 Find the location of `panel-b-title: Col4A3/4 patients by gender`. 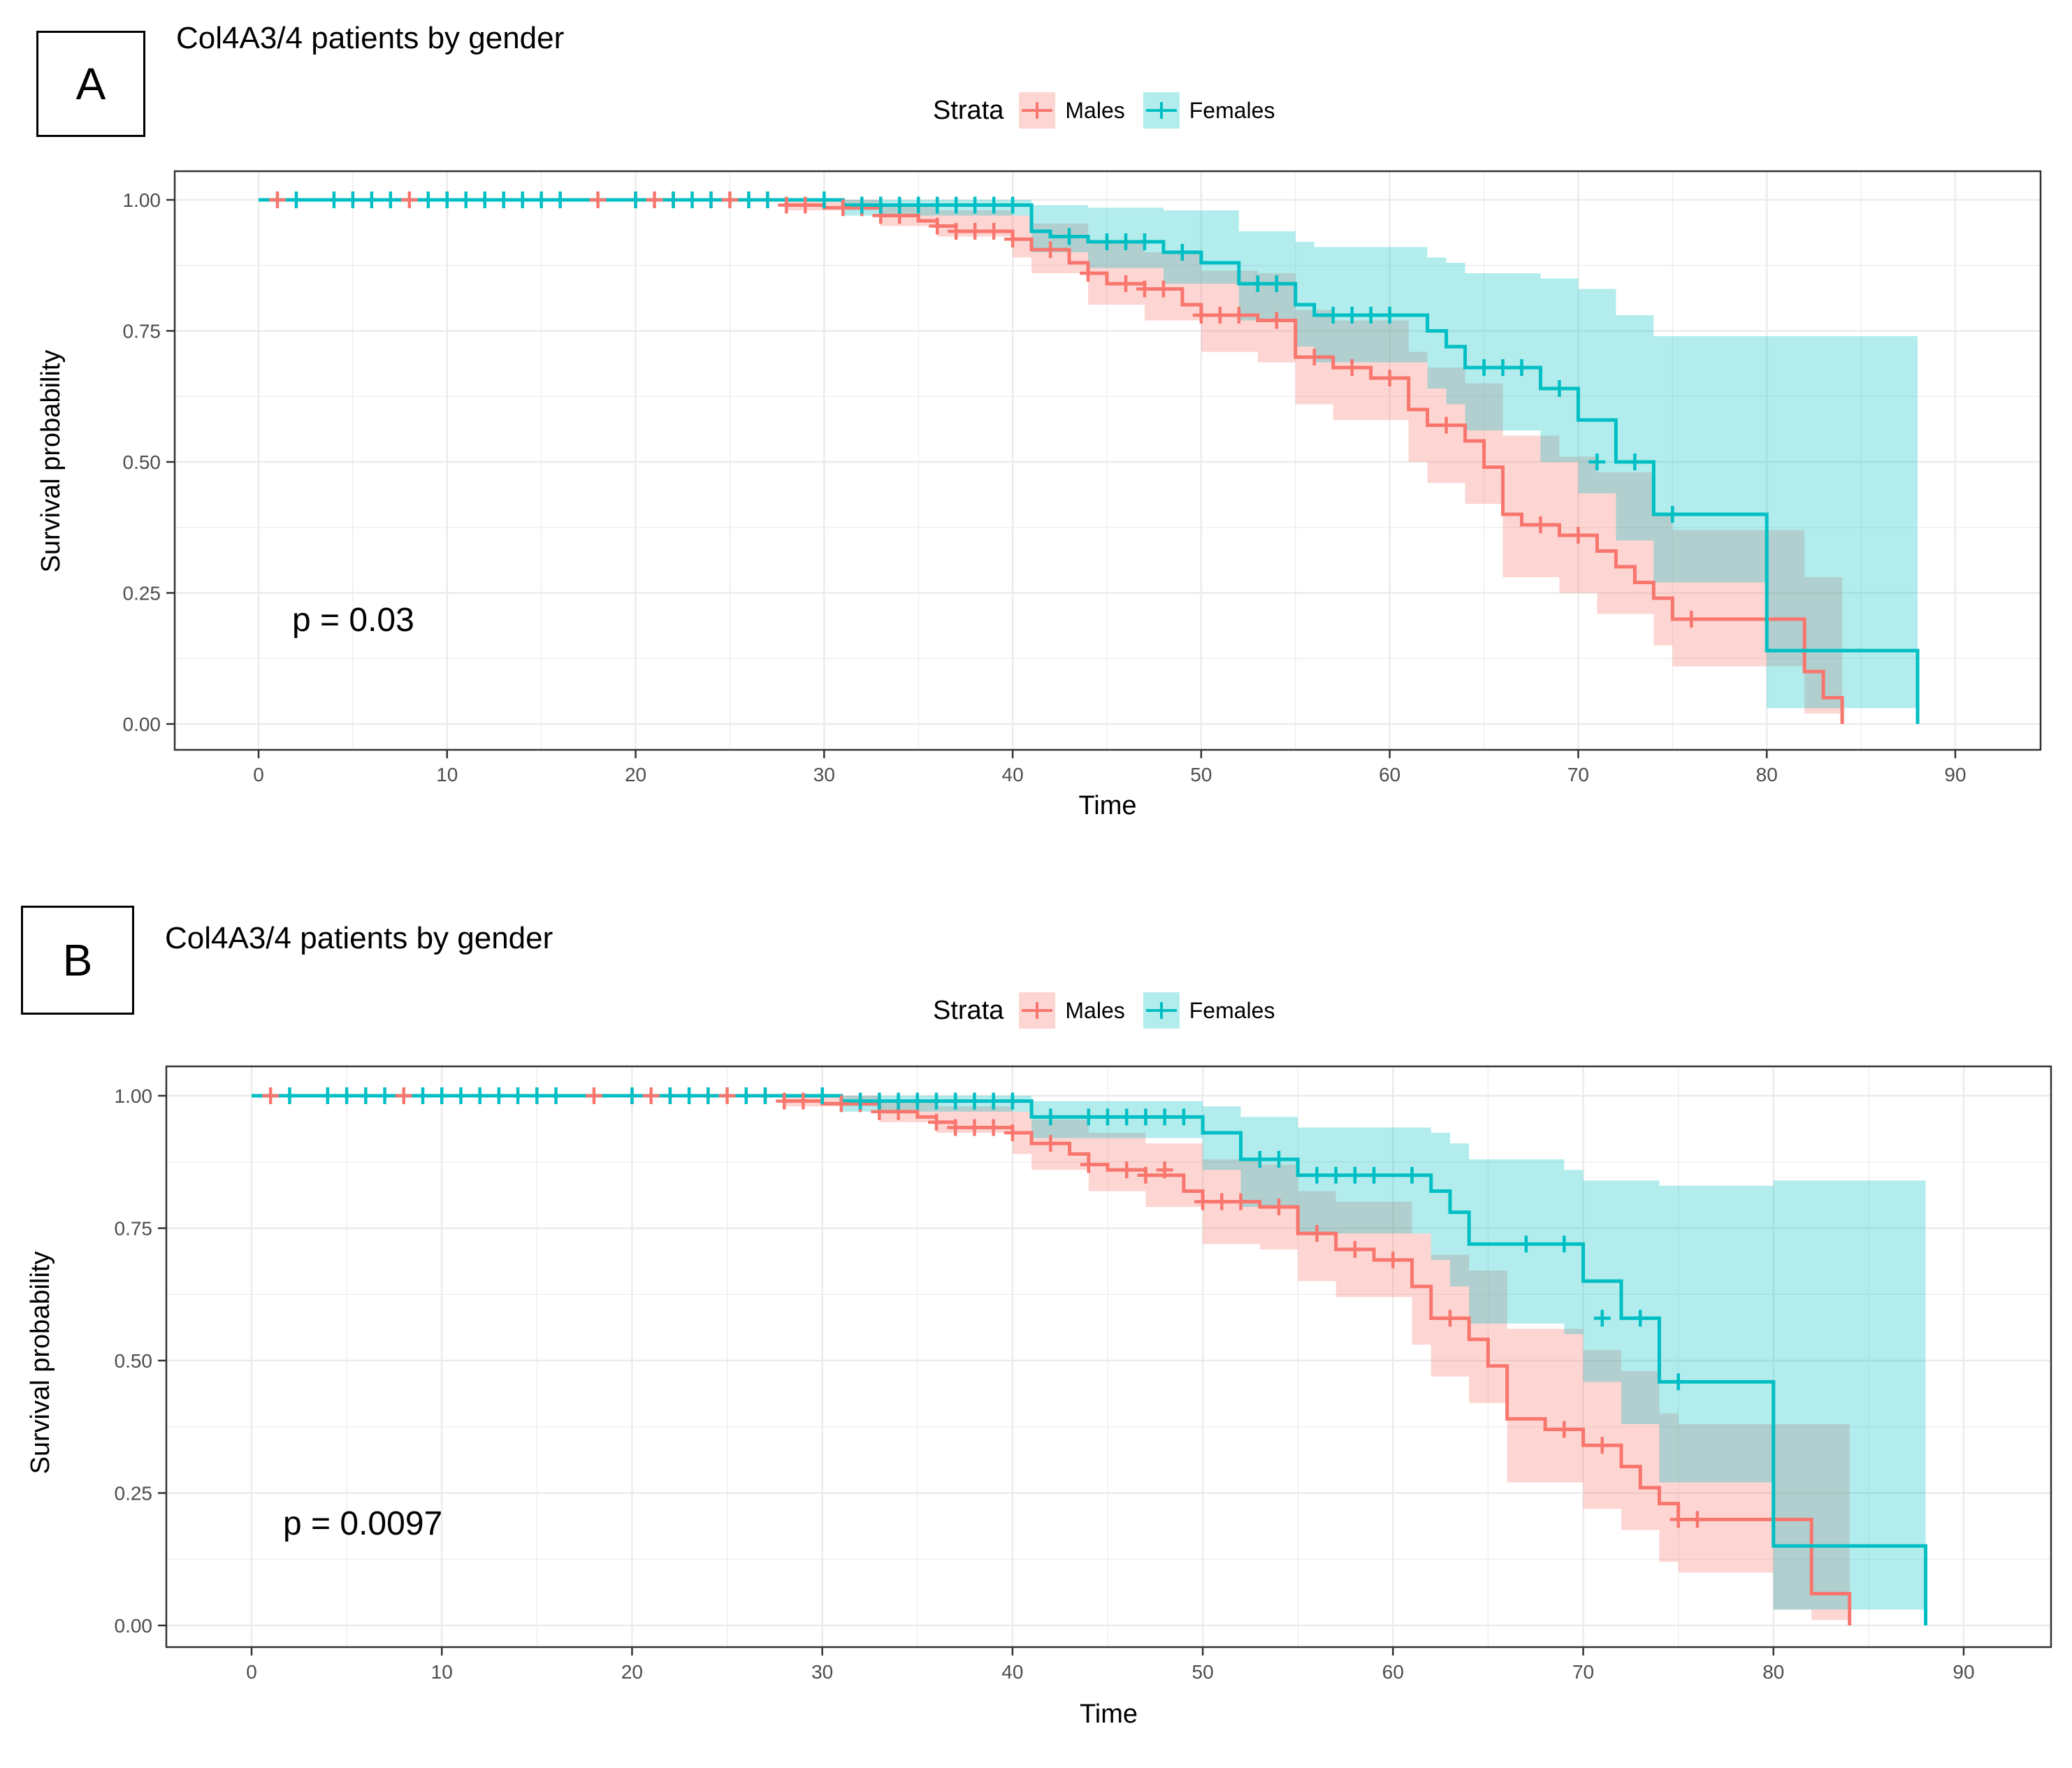

panel-b-title: Col4A3/4 patients by gender is located at coordinates (359, 938).